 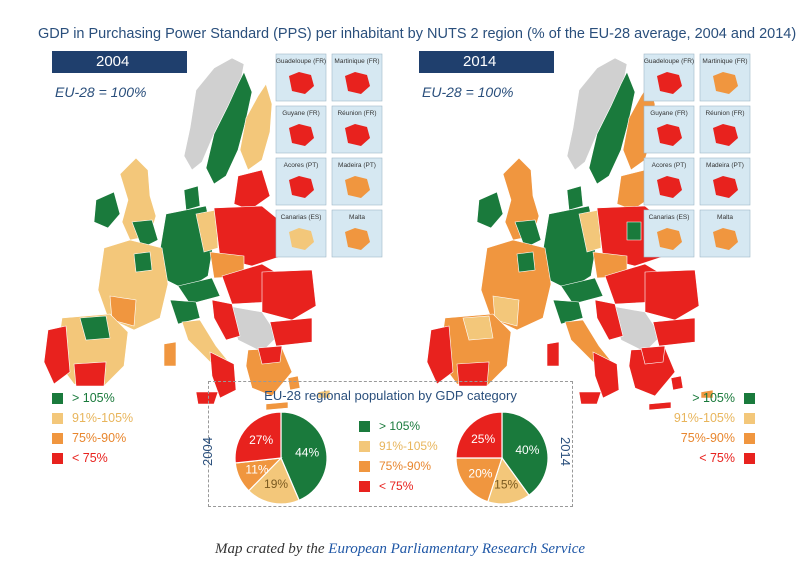 What do you see at coordinates (252, 190) in the screenshot?
I see `baltic-region` at bounding box center [252, 190].